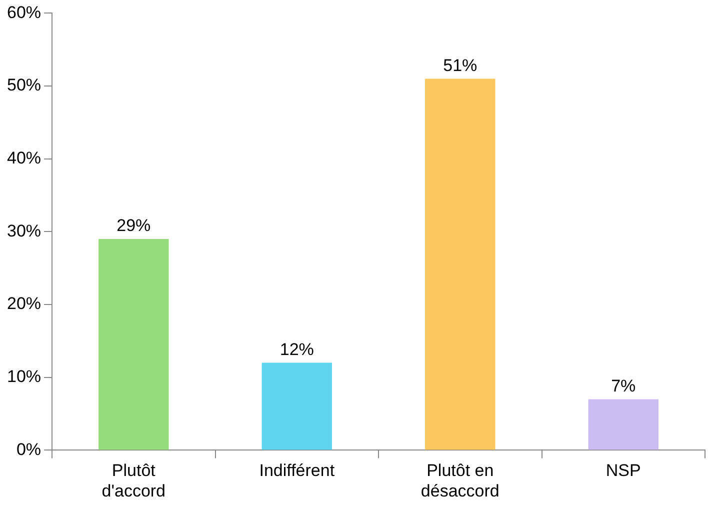  I want to click on x-tick-label: Plutôt d'accord, so click(134, 480).